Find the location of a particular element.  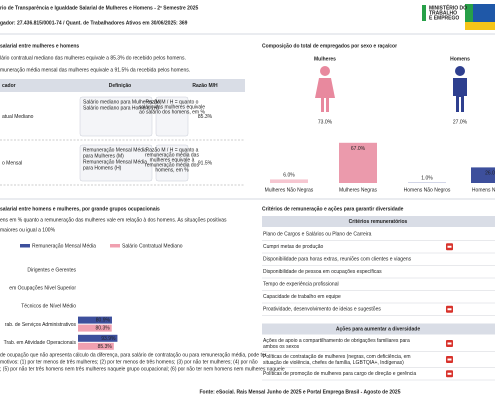

table-header: Ações para aumentar a diversidade is located at coordinates (378, 329).